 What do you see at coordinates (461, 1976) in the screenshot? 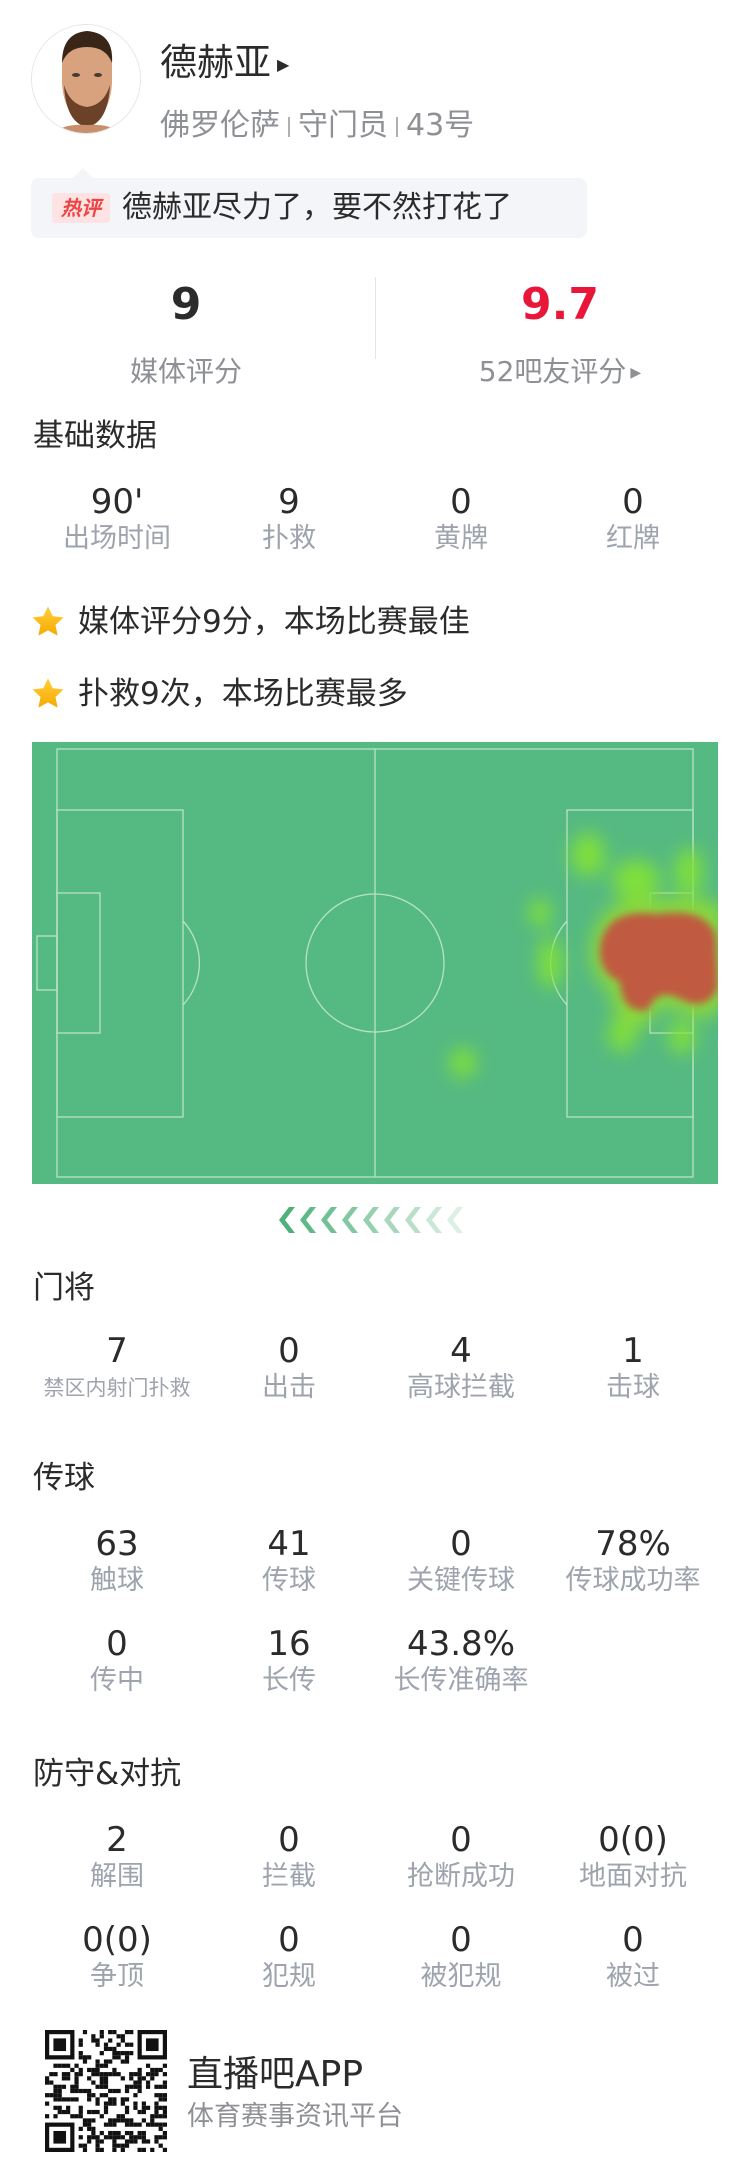
I see `stat-label: 被犯规` at bounding box center [461, 1976].